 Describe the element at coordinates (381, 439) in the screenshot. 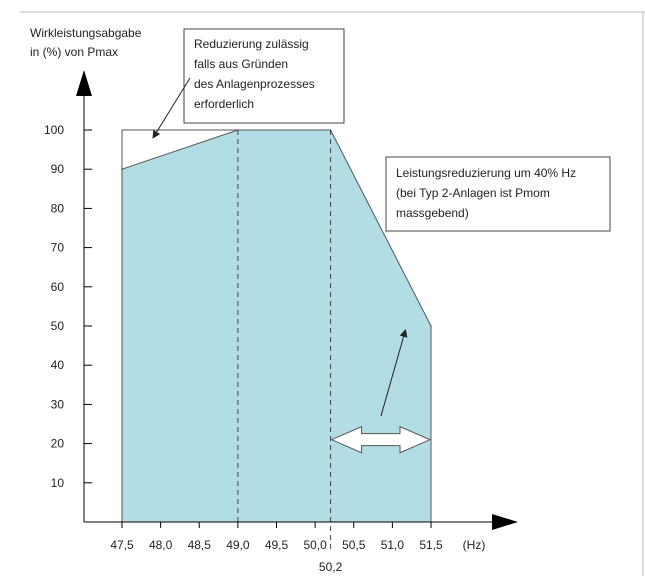

I see `reduction-band-double-arrow` at that location.